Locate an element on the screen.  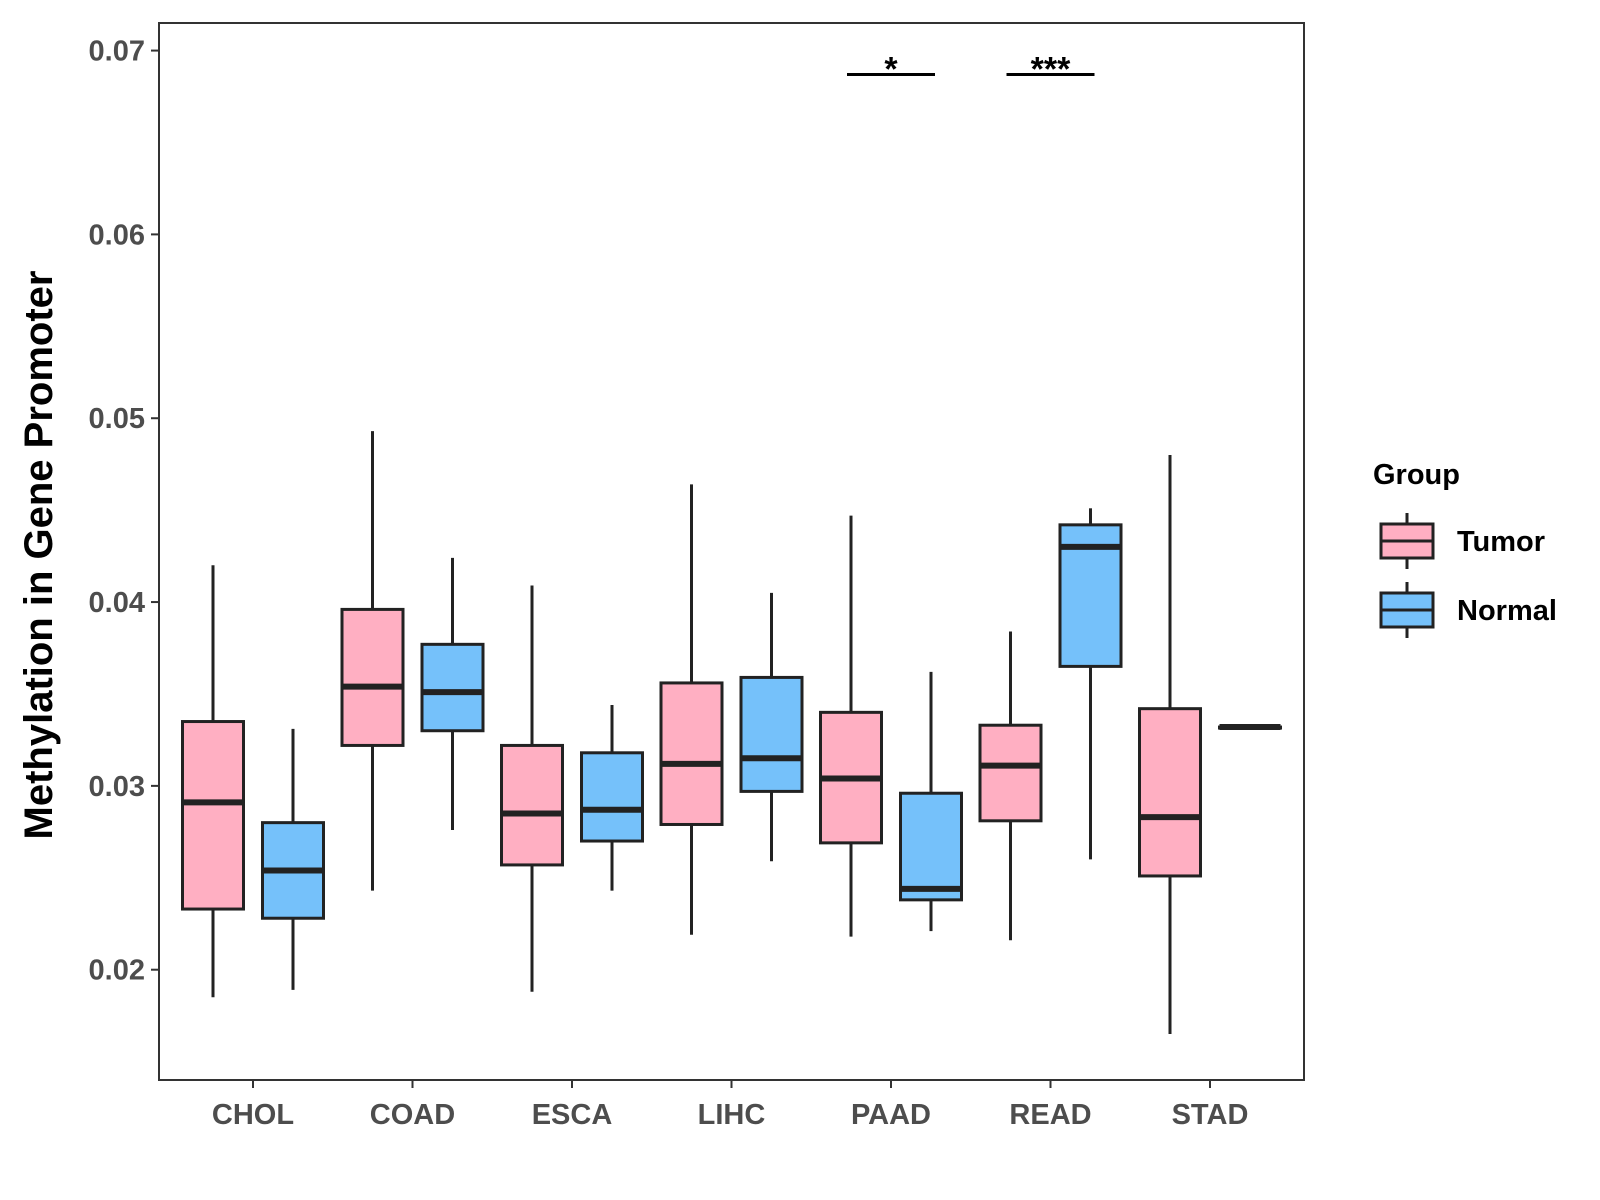
significance-label: * is located at coordinates (891, 69).